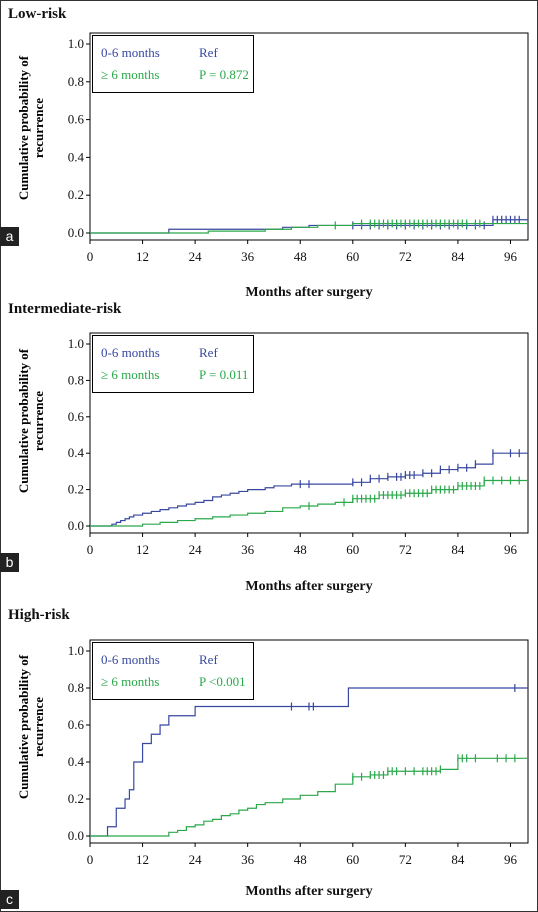 The width and height of the screenshot is (538, 912). Describe the element at coordinates (65, 309) in the screenshot. I see `panel-b-title: Intermediate-risk` at that location.